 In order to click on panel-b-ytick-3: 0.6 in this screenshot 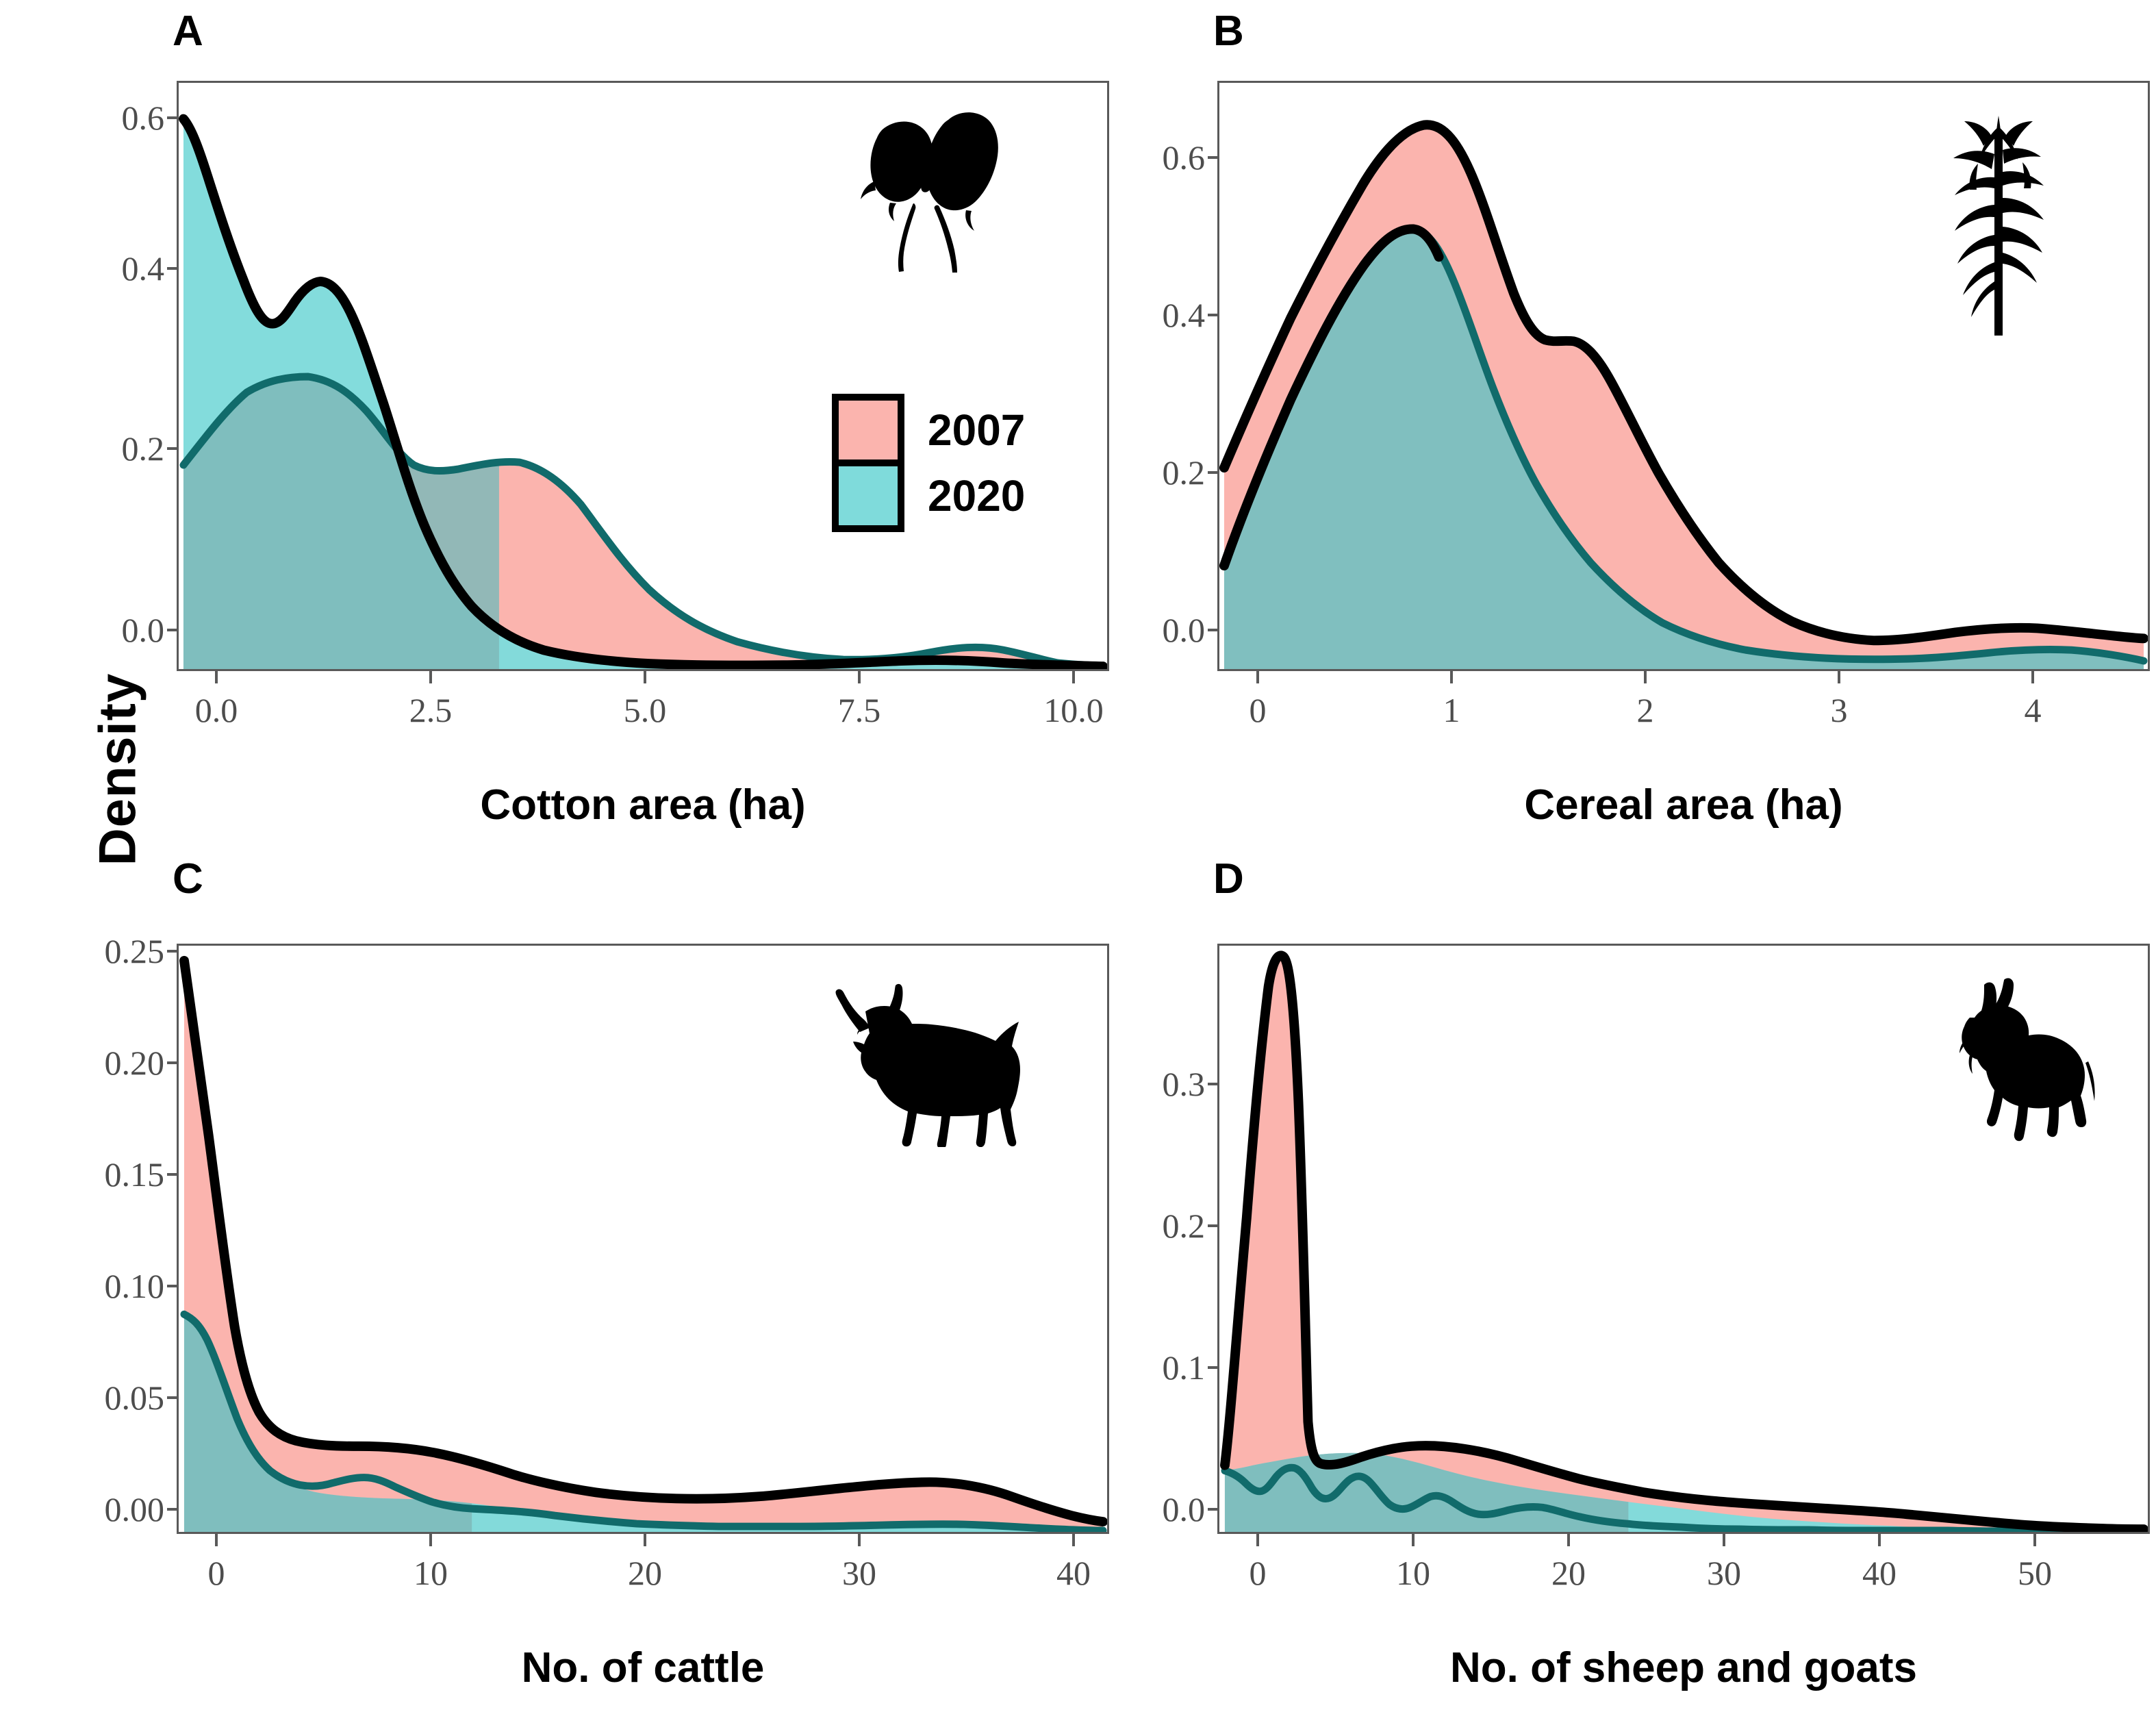, I will do `click(1184, 157)`.